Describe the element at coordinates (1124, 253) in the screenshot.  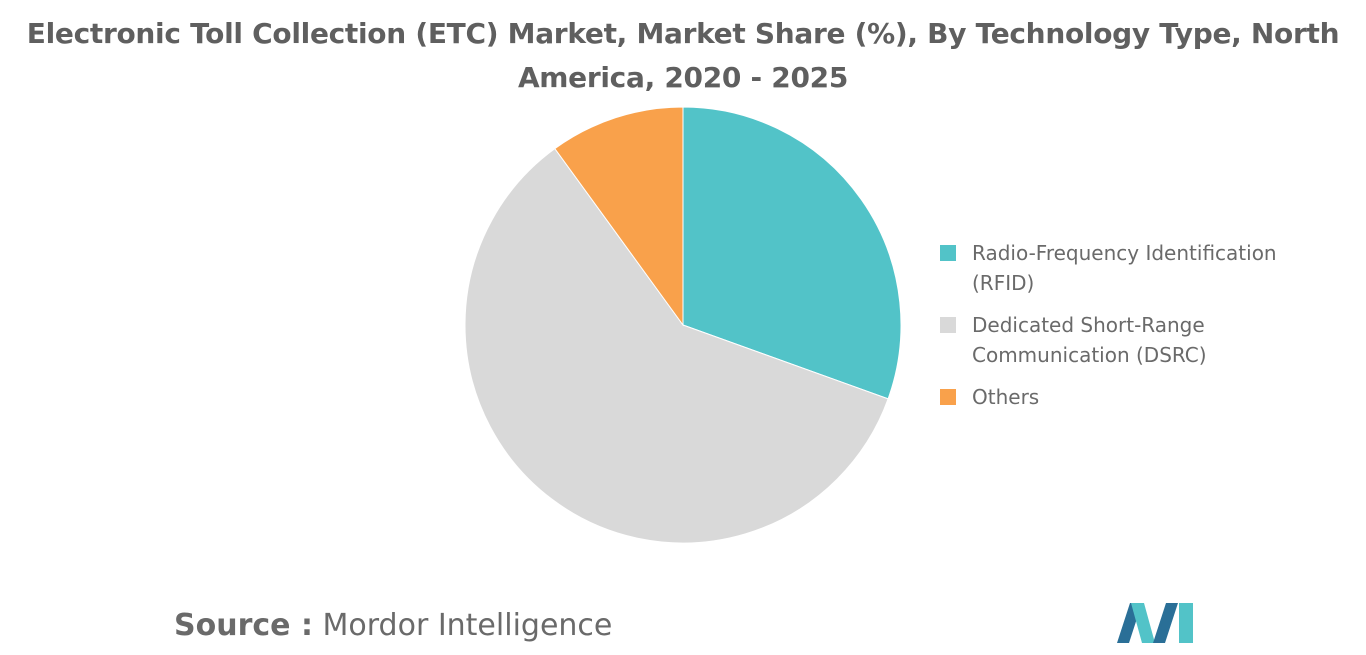
I see `legend-label-rfid-line-1: Radio-Frequency Identification` at that location.